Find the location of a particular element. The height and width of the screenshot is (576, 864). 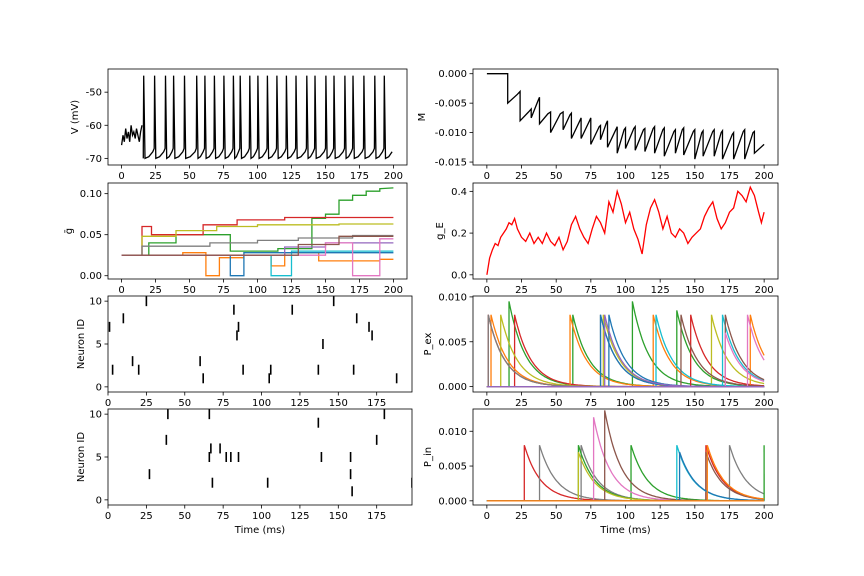

spike-train-line is located at coordinates (267, 117).